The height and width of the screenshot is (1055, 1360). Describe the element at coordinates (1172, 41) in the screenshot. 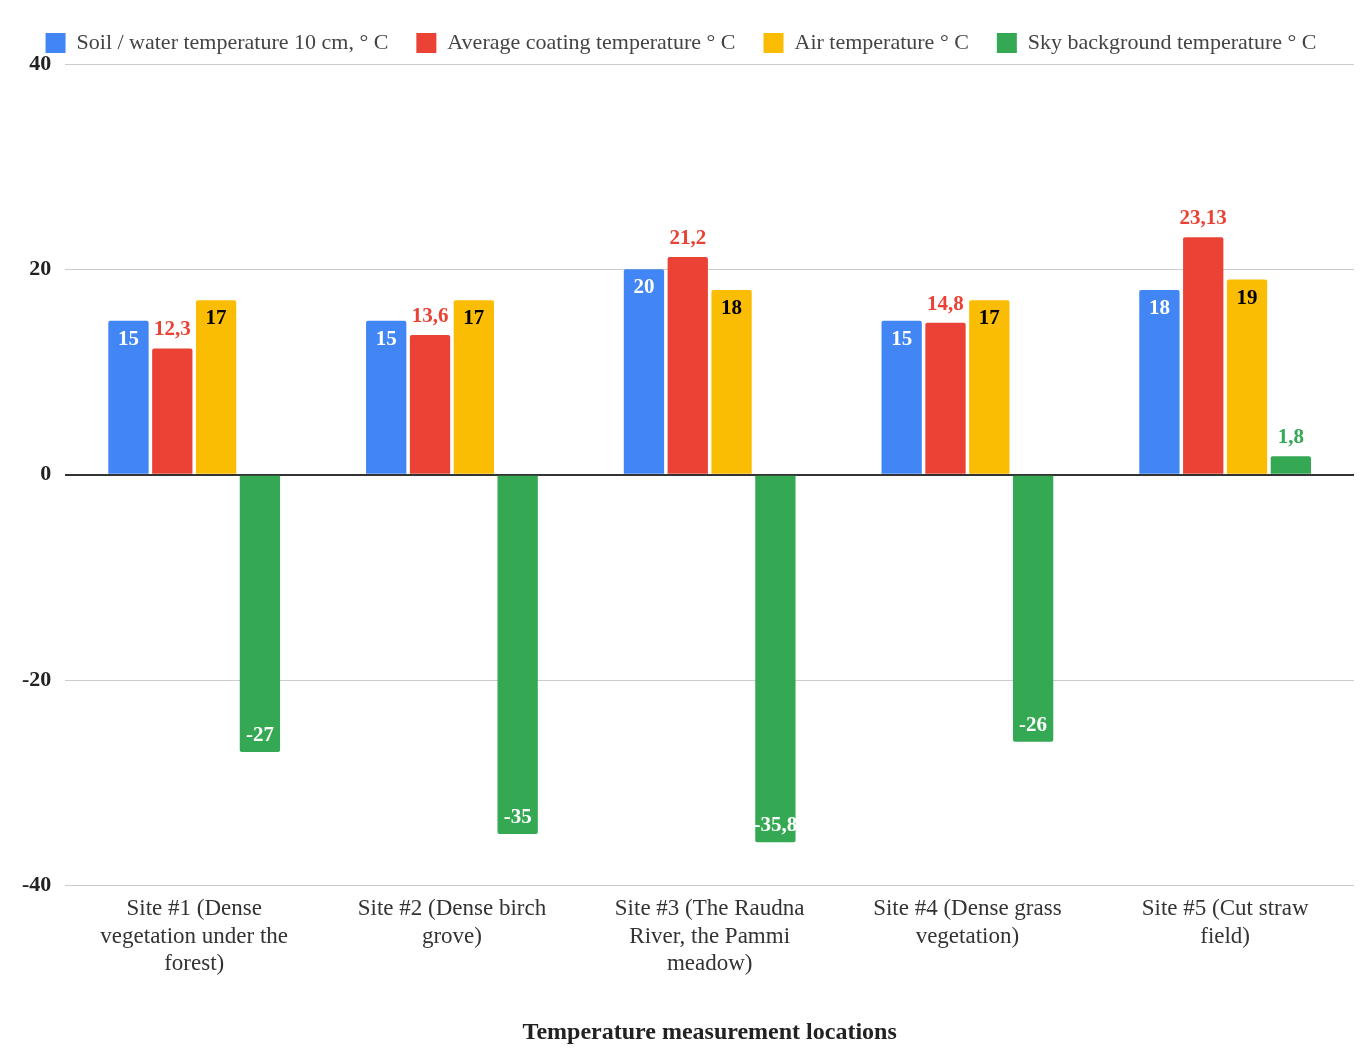

I see `legend-label: Sky background temperature ° C` at that location.